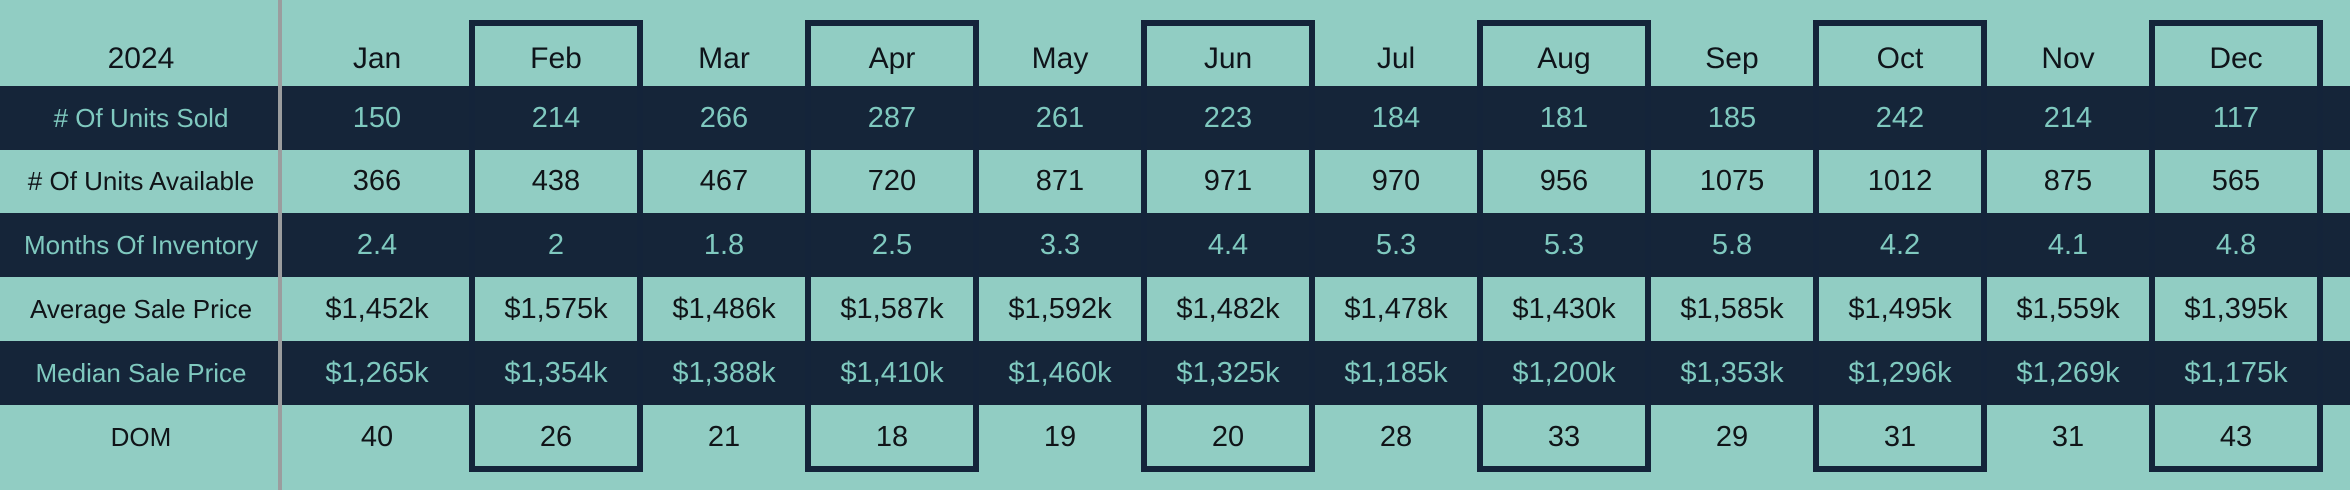 The height and width of the screenshot is (490, 2350). I want to click on table-cell-median-sale-price-nov: $1,269k, so click(2068, 373).